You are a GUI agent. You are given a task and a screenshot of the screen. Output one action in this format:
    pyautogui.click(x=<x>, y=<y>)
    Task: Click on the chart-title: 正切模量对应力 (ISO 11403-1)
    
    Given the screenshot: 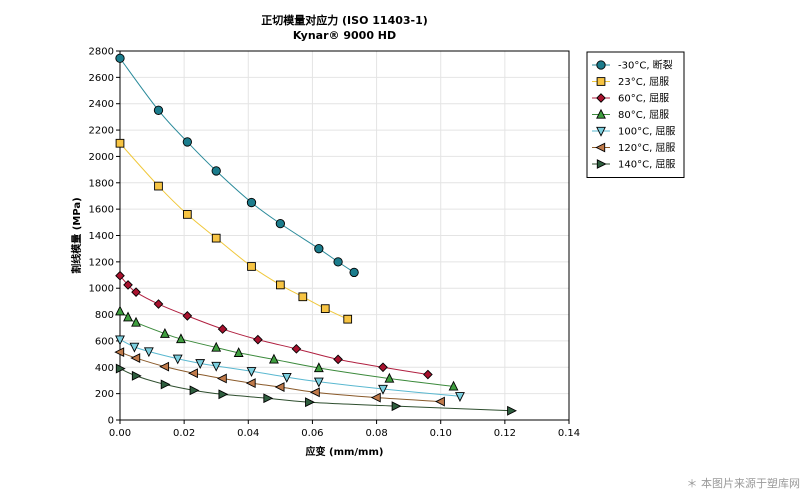 What is the action you would take?
    pyautogui.click(x=344, y=20)
    